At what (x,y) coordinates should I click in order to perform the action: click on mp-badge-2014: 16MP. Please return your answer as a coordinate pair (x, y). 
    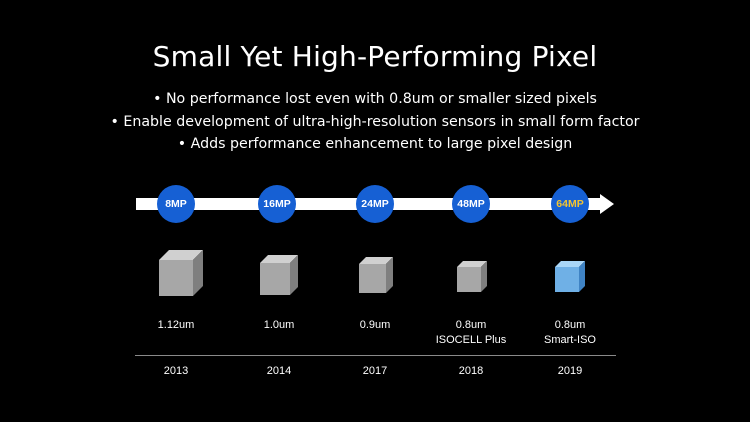
    Looking at the image, I should click on (277, 204).